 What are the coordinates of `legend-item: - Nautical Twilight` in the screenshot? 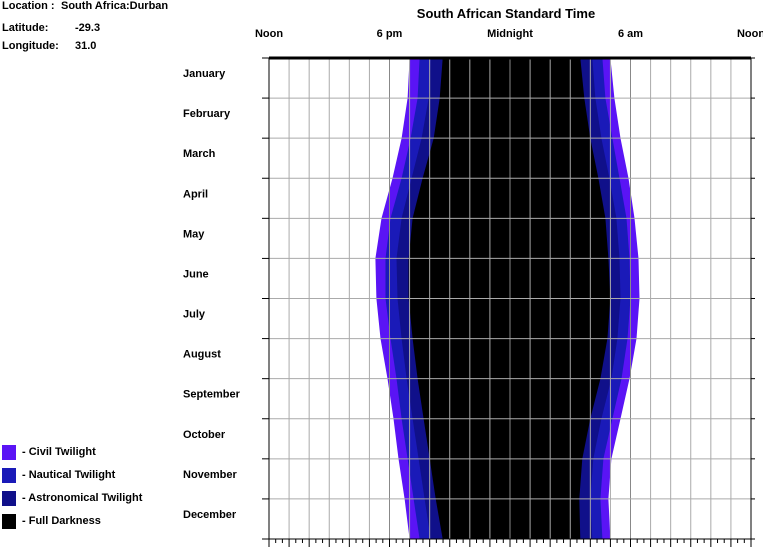 It's located at (58, 475).